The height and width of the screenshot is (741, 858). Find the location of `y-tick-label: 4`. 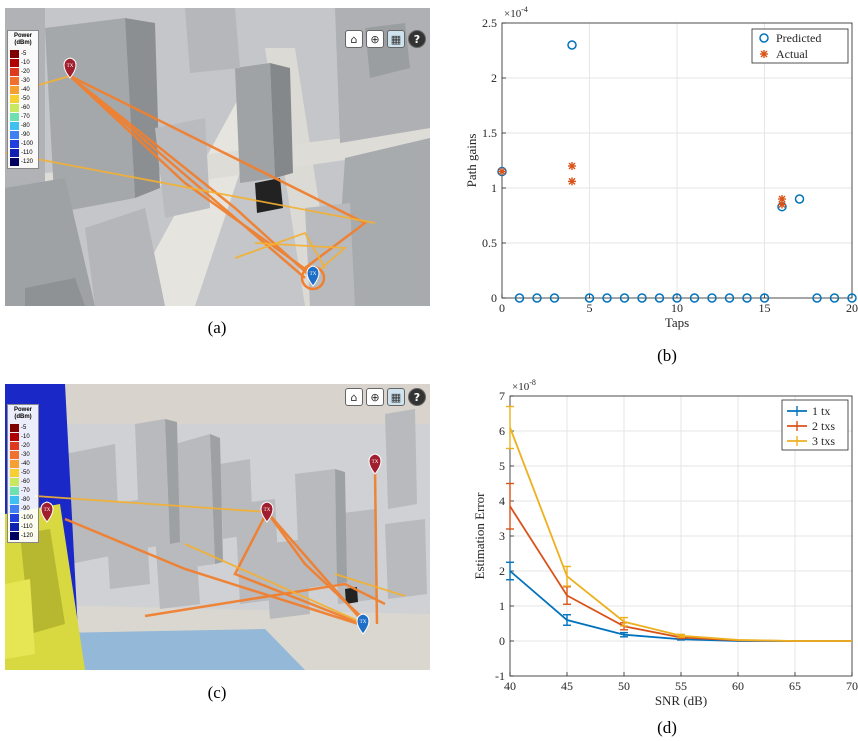

y-tick-label: 4 is located at coordinates (502, 501).